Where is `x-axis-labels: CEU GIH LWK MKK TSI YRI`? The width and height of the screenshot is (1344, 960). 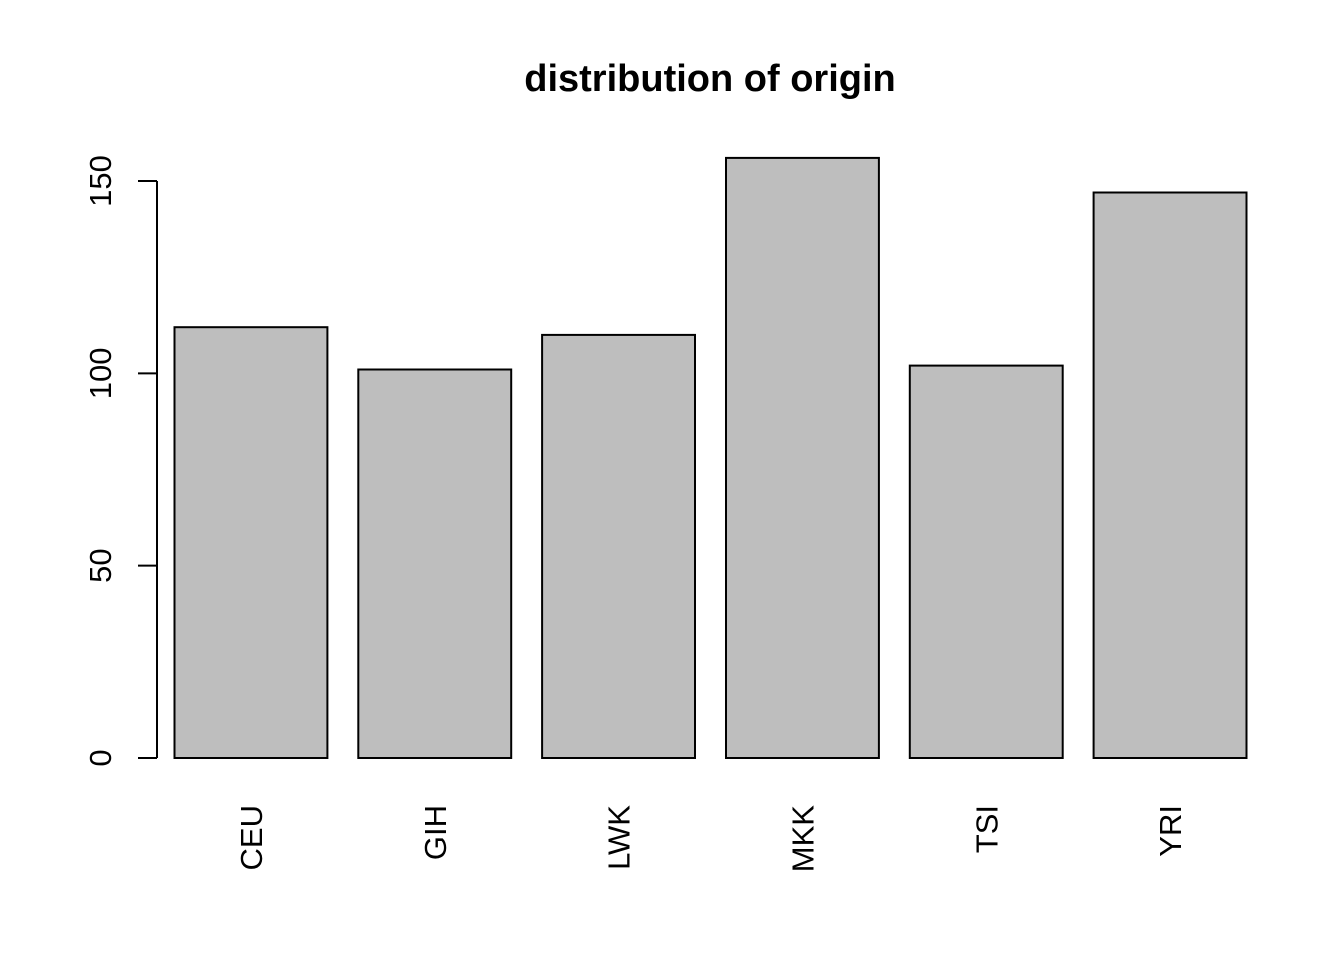
x-axis-labels: CEU GIH LWK MKK TSI YRI is located at coordinates (711, 839).